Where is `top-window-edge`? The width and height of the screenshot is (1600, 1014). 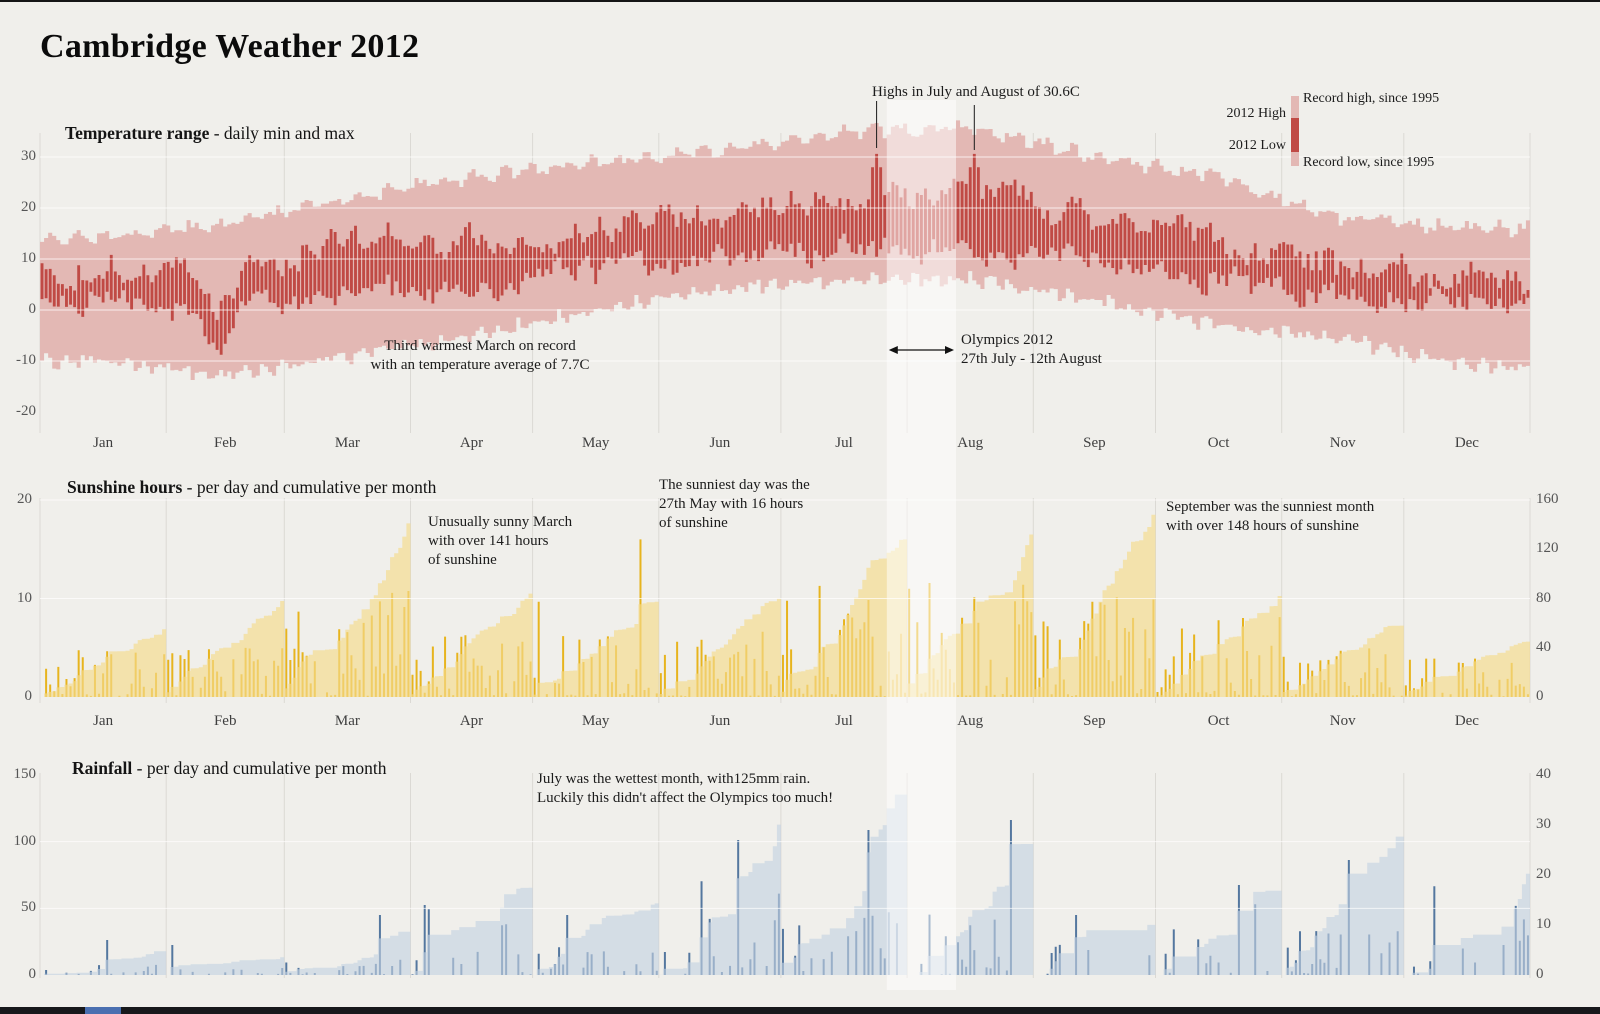 top-window-edge is located at coordinates (800, 1).